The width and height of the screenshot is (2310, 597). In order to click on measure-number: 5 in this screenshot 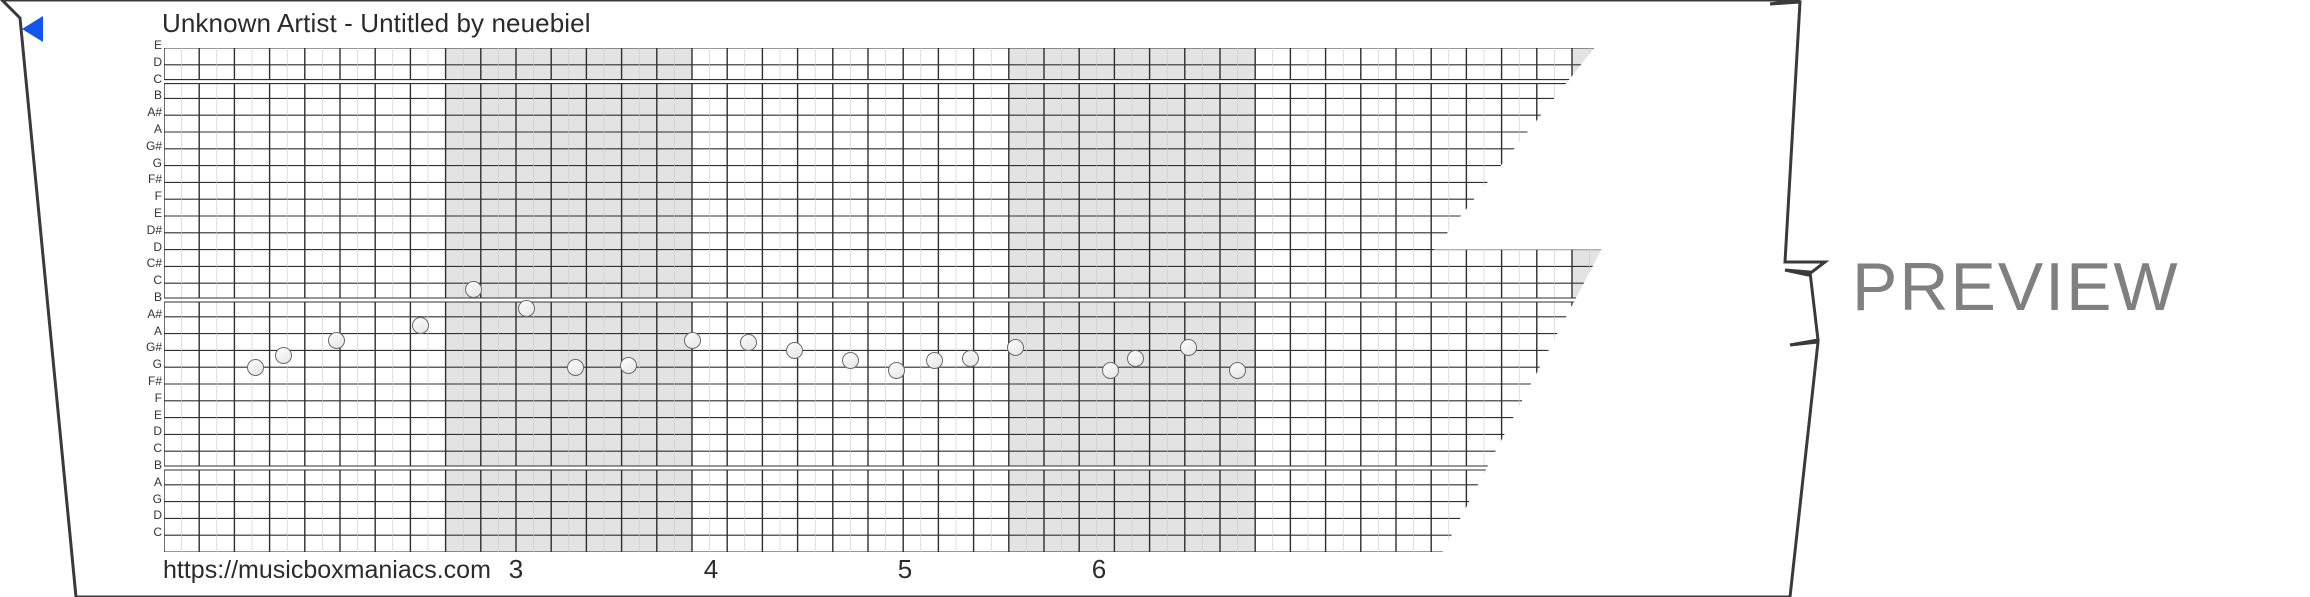, I will do `click(905, 569)`.